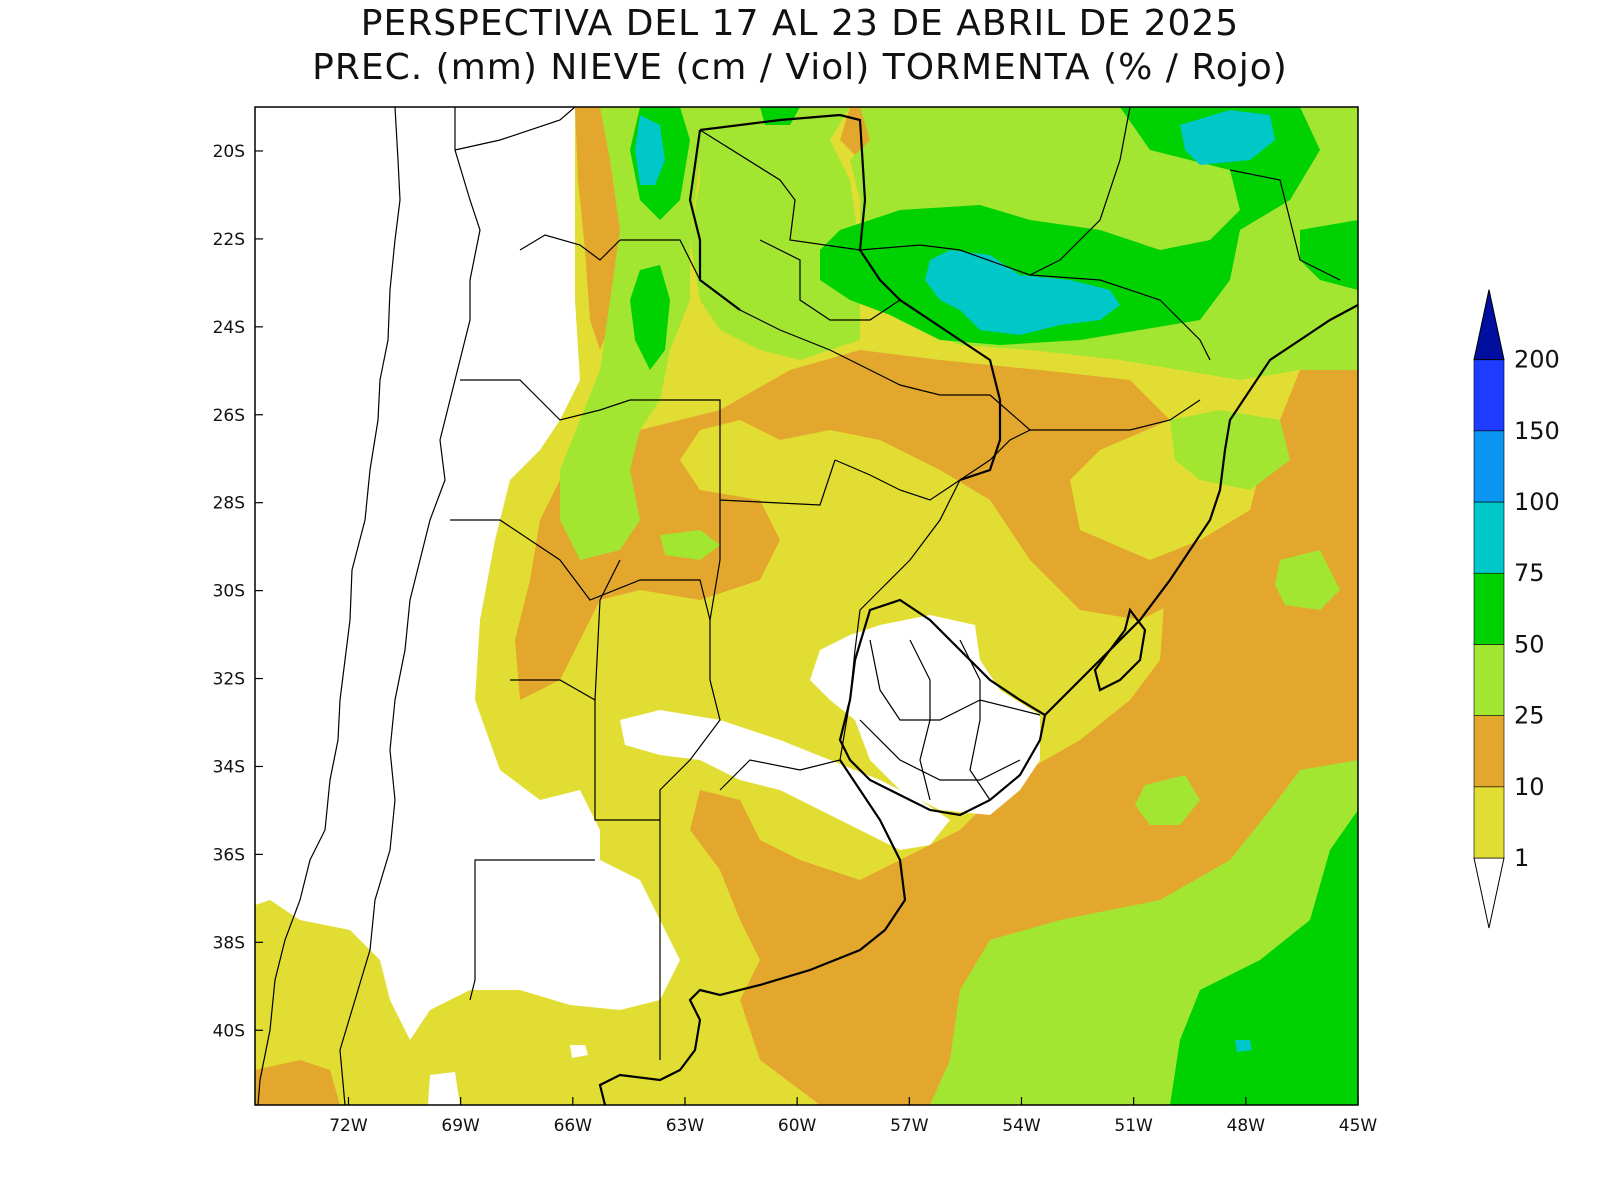 This screenshot has width=1600, height=1200. Describe the element at coordinates (1264, 957) in the screenshot. I see `field-50-75mm-southeast` at that location.